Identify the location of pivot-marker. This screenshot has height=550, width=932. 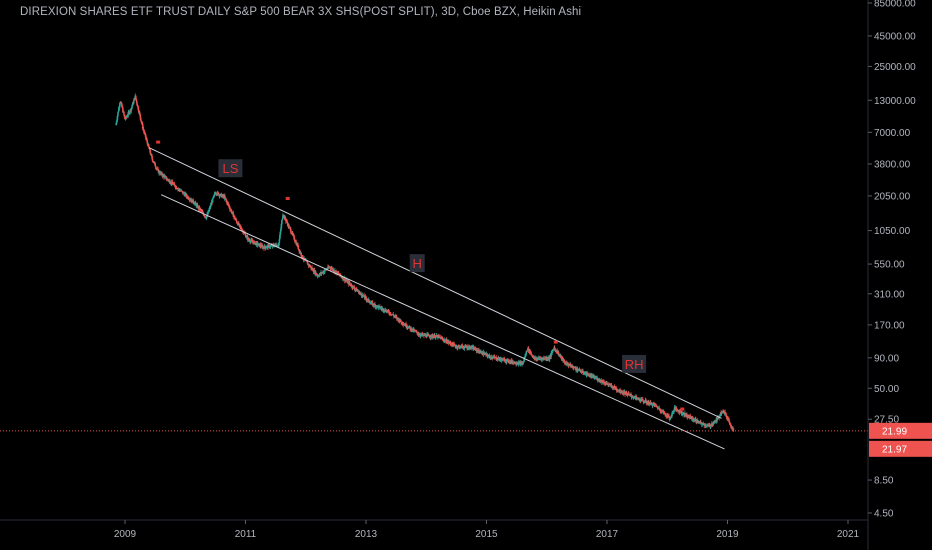
(287, 199).